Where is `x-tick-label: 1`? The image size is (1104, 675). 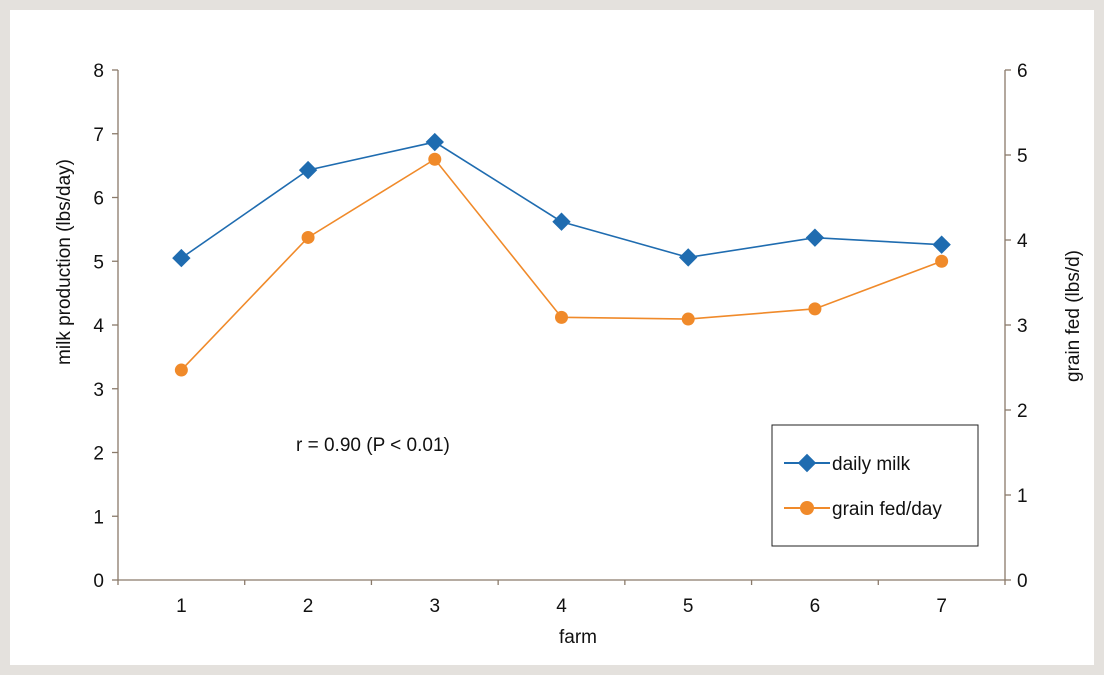 x-tick-label: 1 is located at coordinates (181, 606).